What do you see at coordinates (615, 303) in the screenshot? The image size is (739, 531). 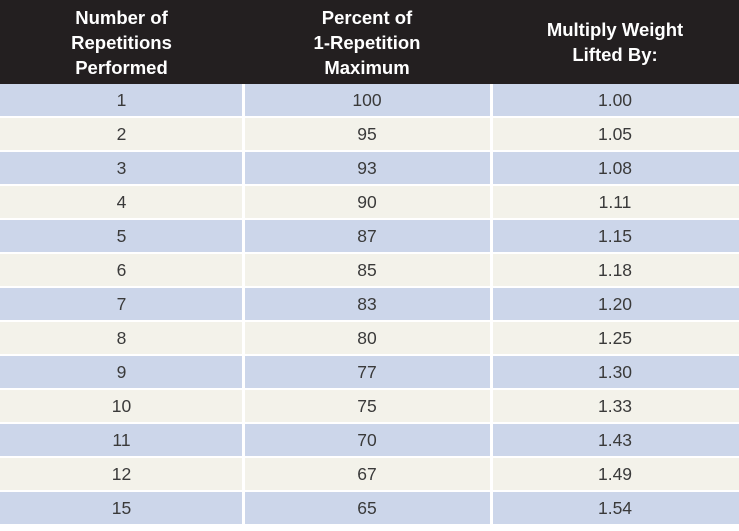 I see `cell-multiplier: 1.20` at bounding box center [615, 303].